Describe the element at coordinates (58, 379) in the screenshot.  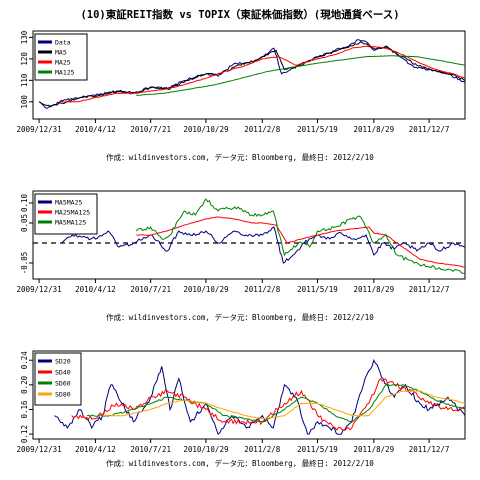
I see `legend: SD20 SD40 SD60 SD80` at that location.